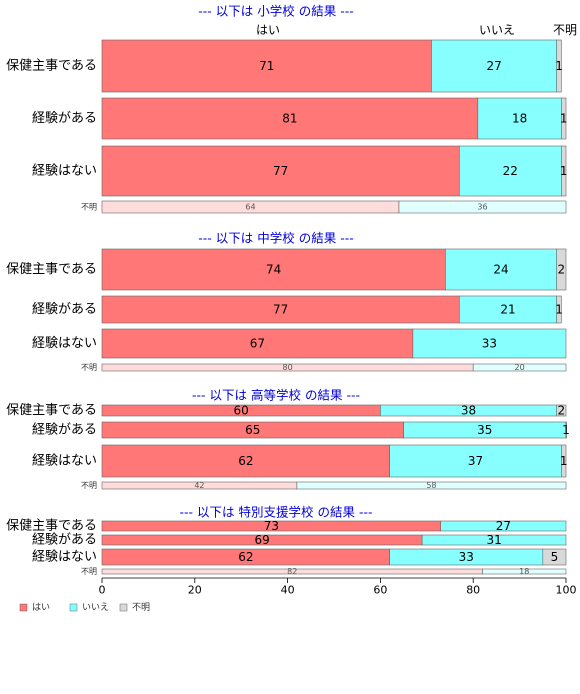 The image size is (580, 694). I want to click on data-label: 36, so click(482, 207).